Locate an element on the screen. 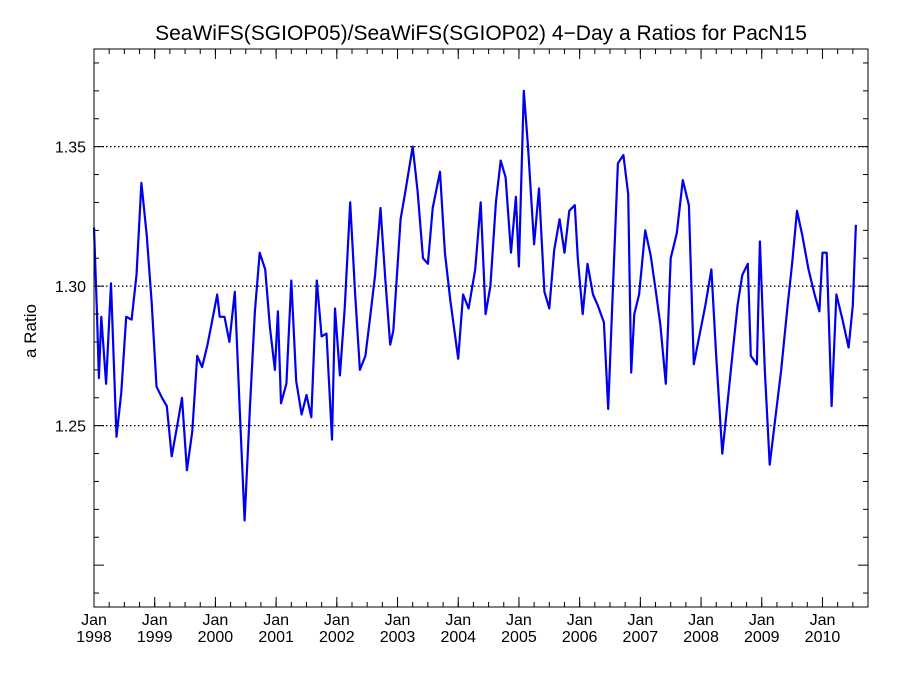  x-tick-year-label: 2005 is located at coordinates (519, 637).